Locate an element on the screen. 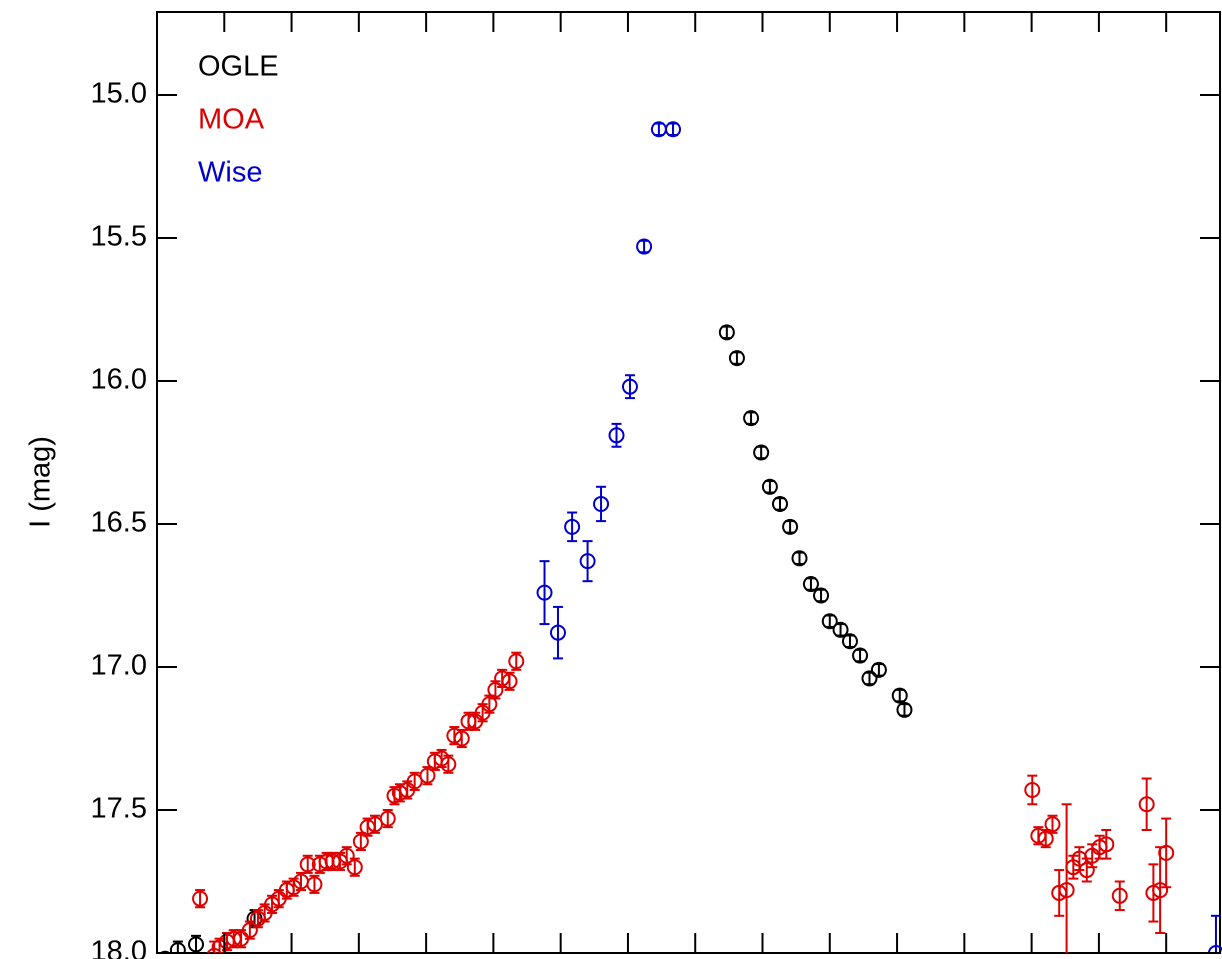  legend-entry: Wise is located at coordinates (230, 173).